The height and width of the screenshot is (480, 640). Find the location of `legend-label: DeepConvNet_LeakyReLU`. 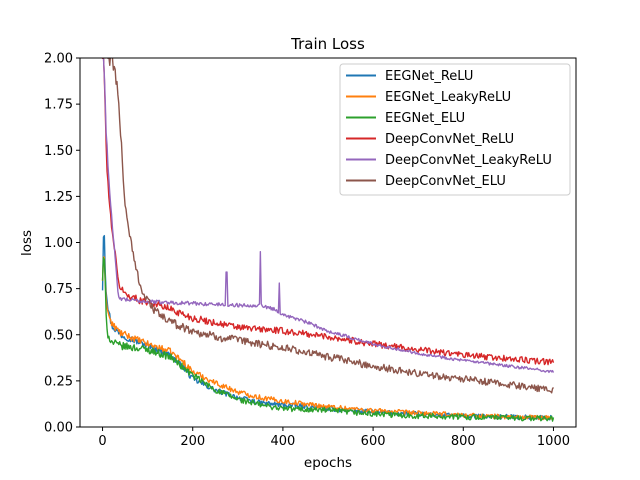

legend-label: DeepConvNet_LeakyReLU is located at coordinates (468, 160).